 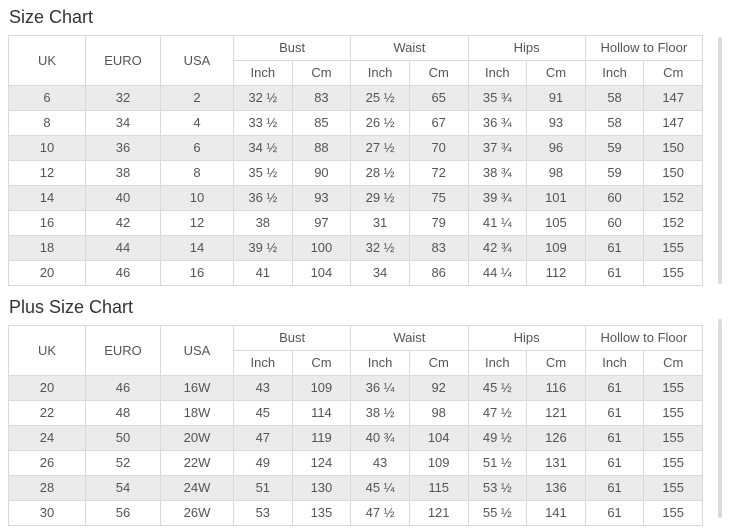 I want to click on unit-header-waist-cm: Cm, so click(x=438, y=73).